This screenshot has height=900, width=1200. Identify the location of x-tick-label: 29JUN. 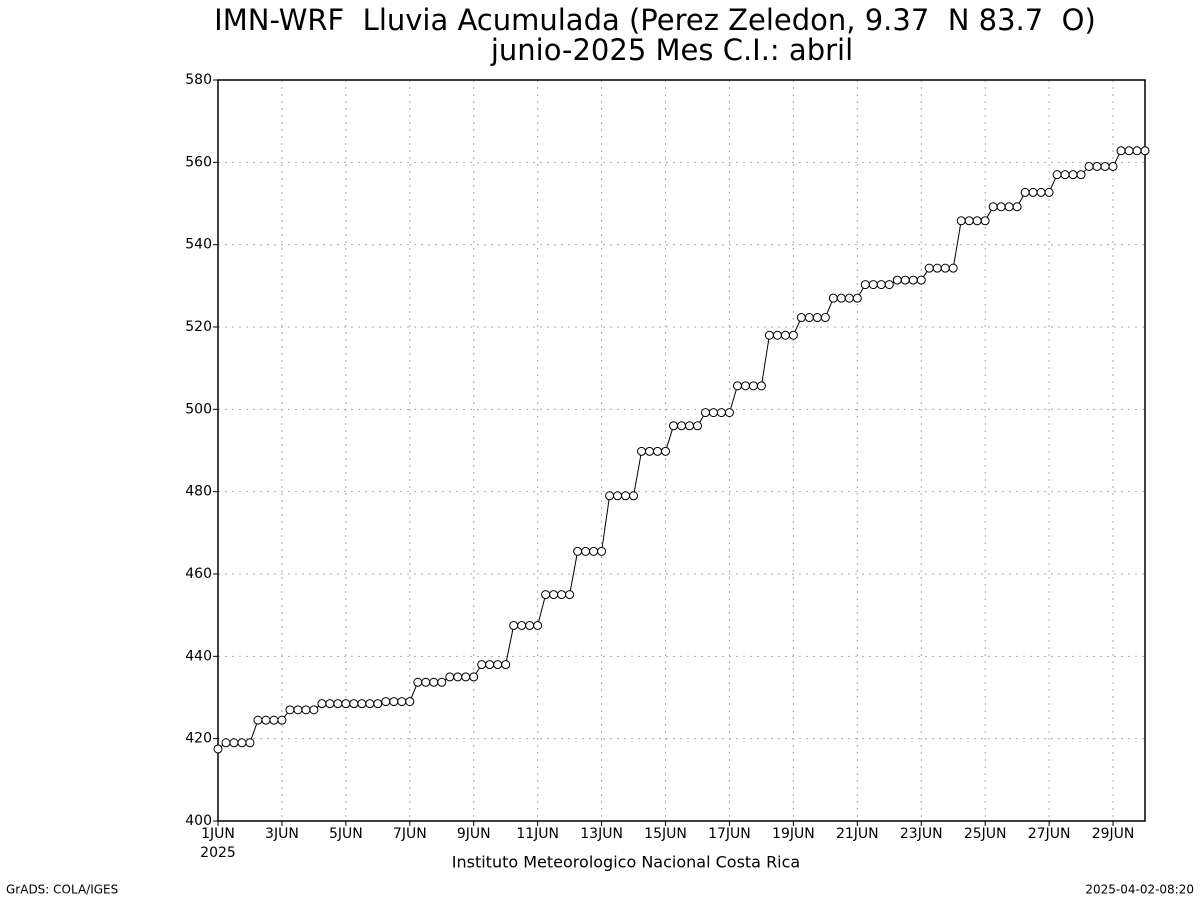
(1113, 834).